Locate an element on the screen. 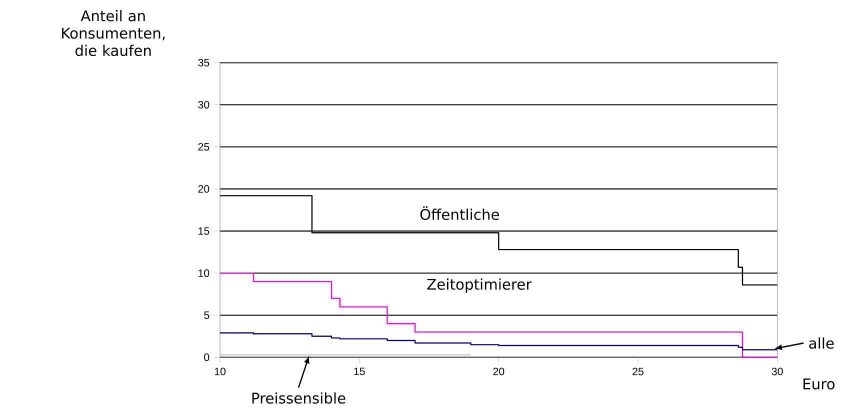 The height and width of the screenshot is (408, 845). y-tick-label: 5 is located at coordinates (207, 315).